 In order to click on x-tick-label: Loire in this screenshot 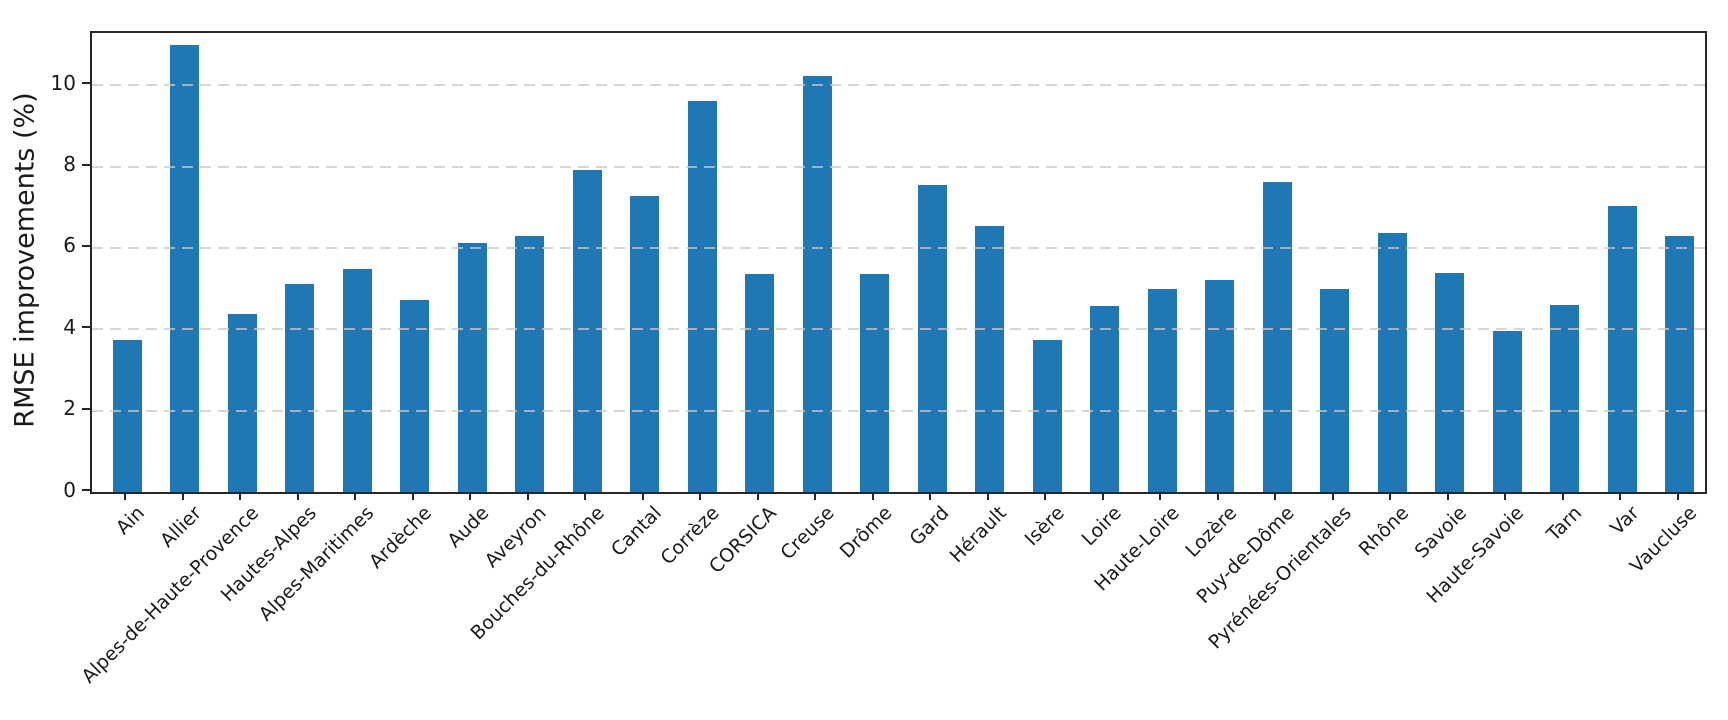, I will do `click(1102, 526)`.